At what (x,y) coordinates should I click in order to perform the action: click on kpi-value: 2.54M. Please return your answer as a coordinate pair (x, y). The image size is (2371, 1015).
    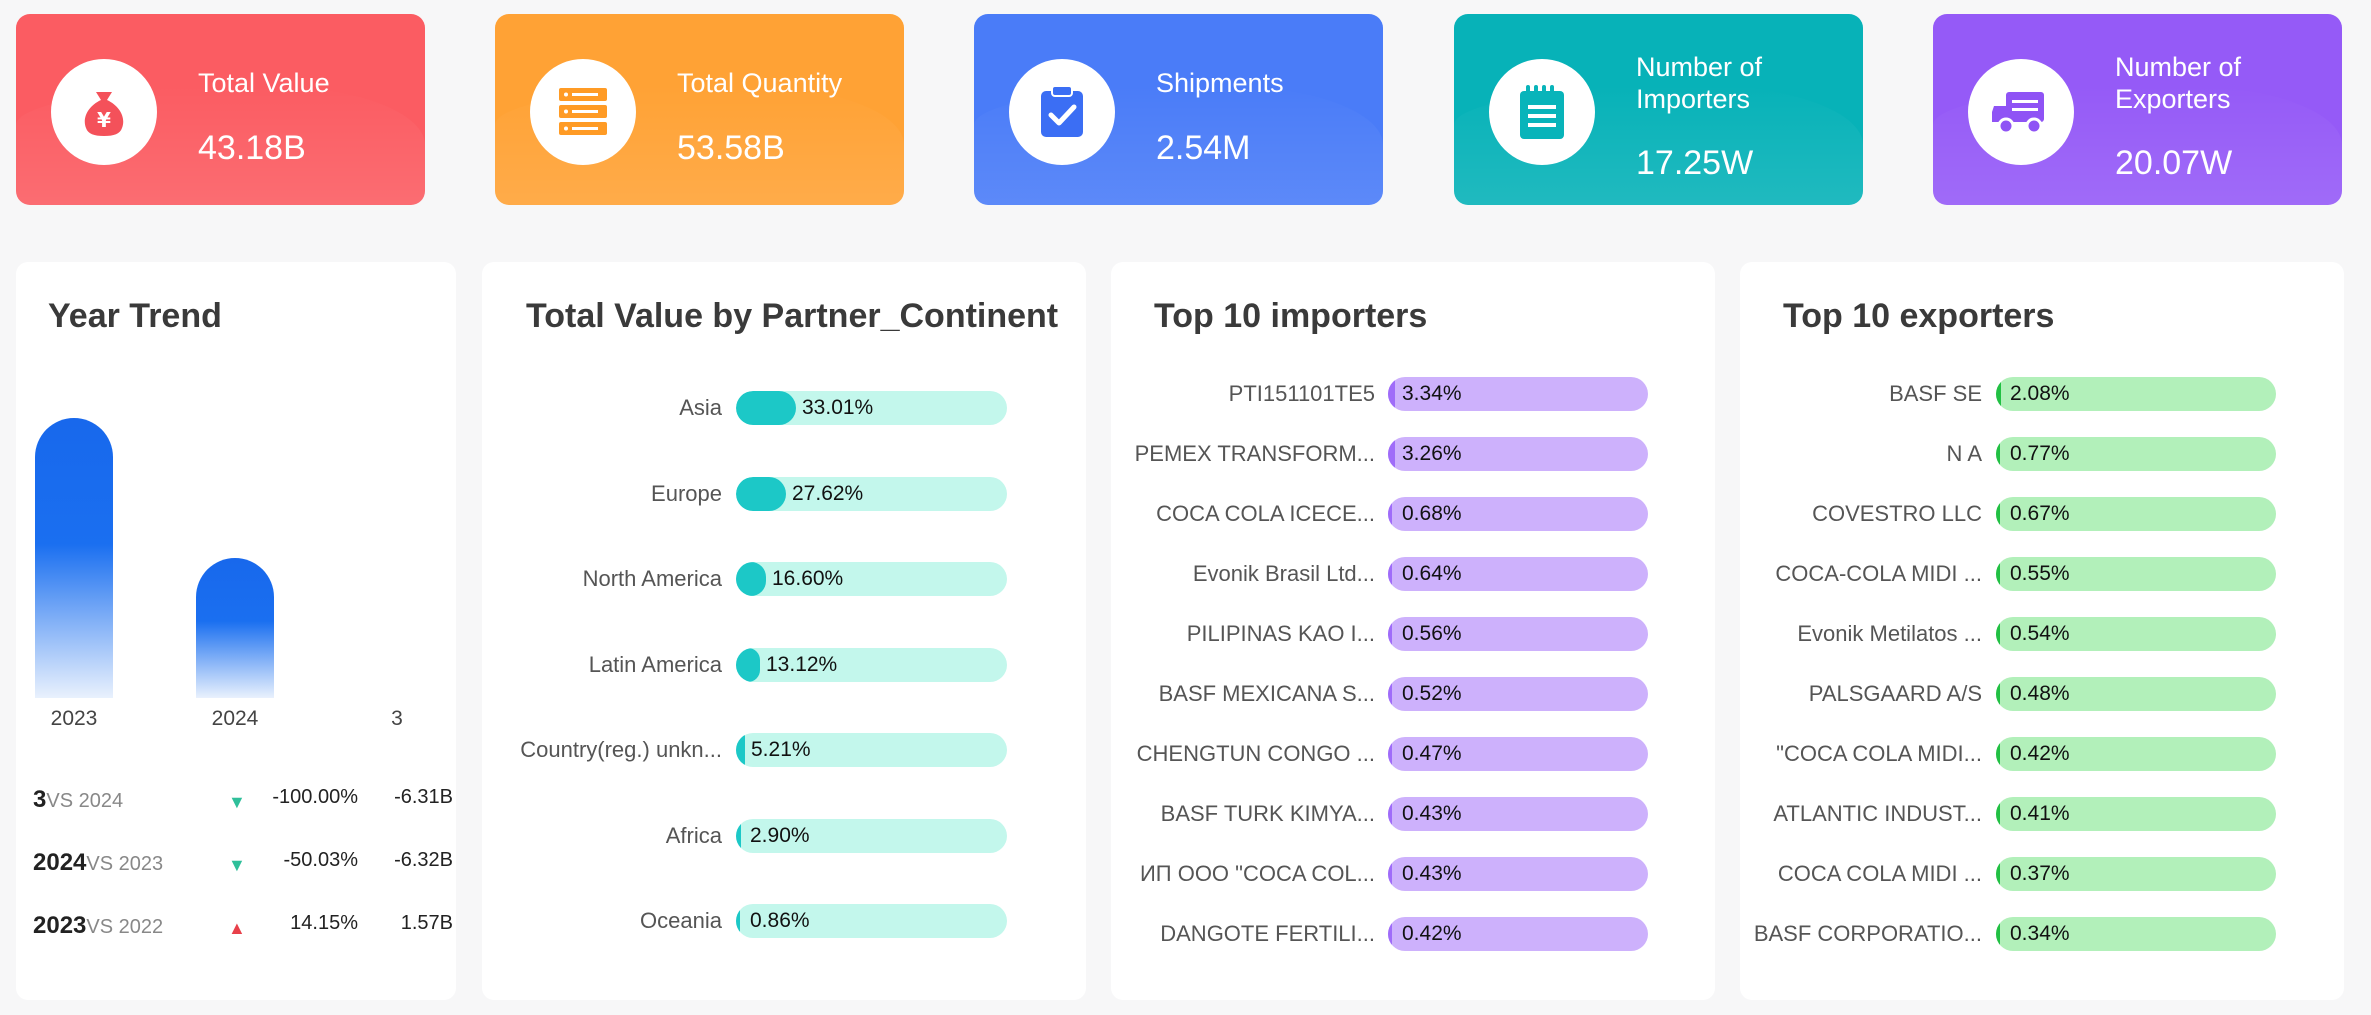
    Looking at the image, I should click on (1203, 148).